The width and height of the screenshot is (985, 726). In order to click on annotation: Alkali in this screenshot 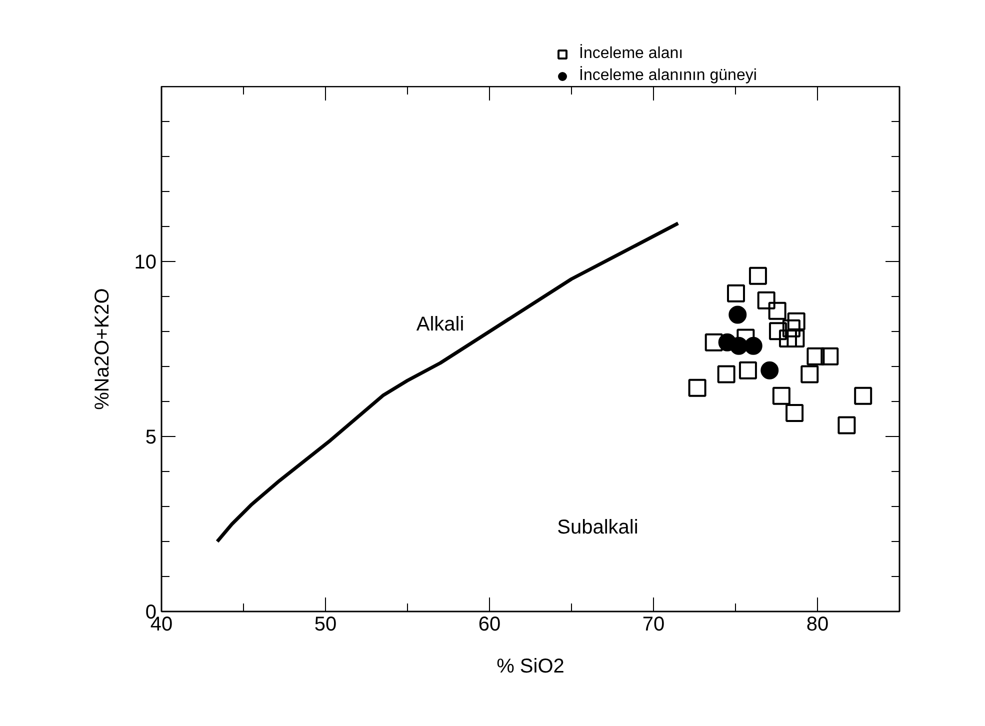, I will do `click(440, 325)`.